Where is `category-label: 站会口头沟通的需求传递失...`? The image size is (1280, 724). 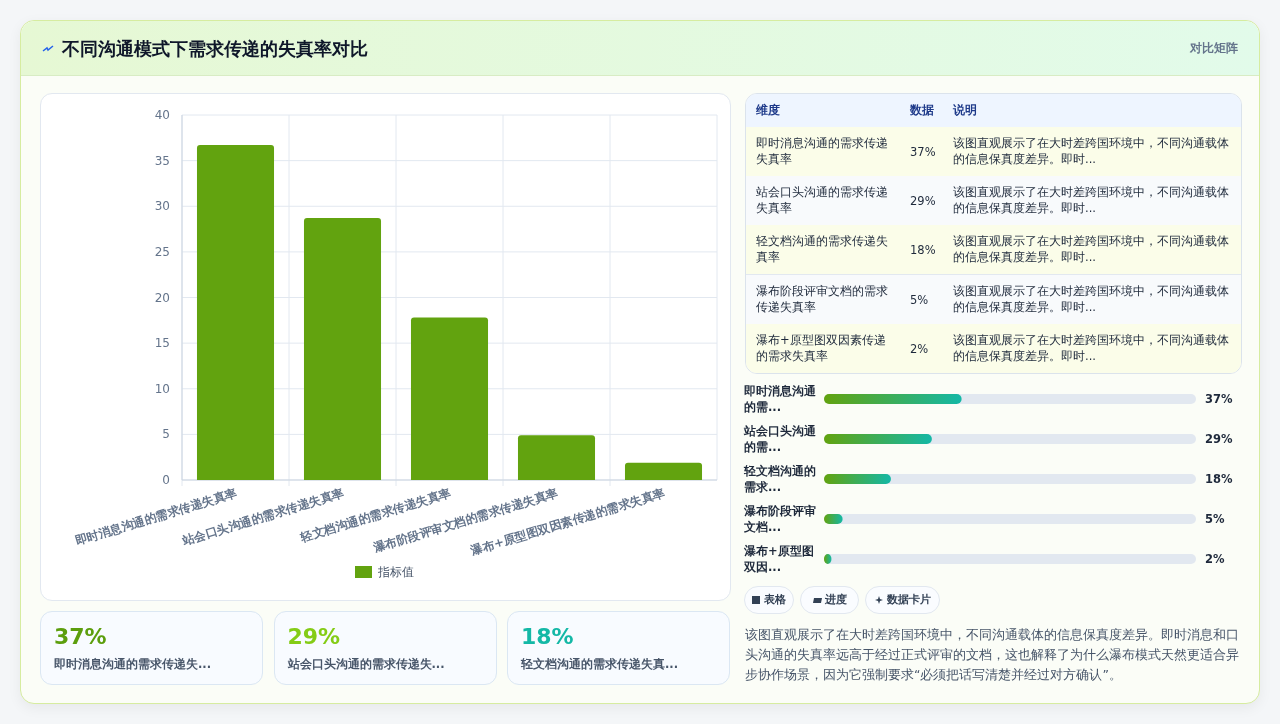
category-label: 站会口头沟通的需求传递失... is located at coordinates (366, 664).